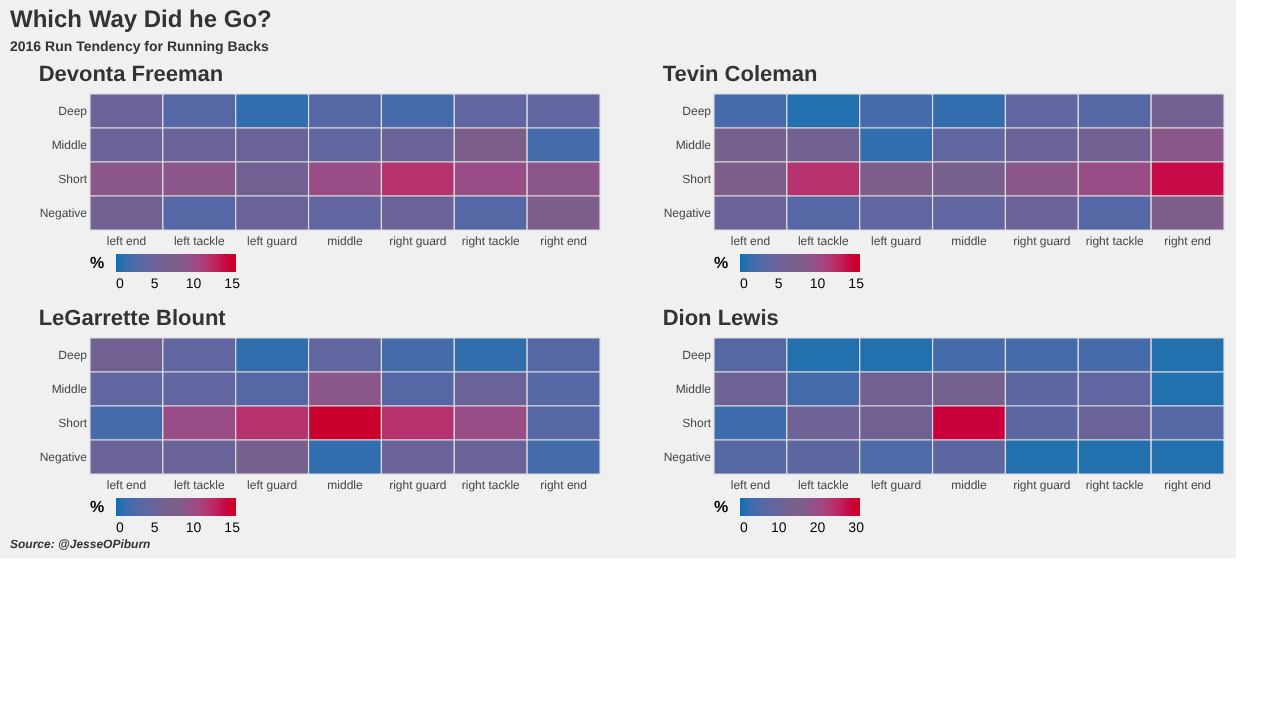 This screenshot has width=1280, height=712. Describe the element at coordinates (720, 319) in the screenshot. I see `chart-title: Dion Lewis` at that location.